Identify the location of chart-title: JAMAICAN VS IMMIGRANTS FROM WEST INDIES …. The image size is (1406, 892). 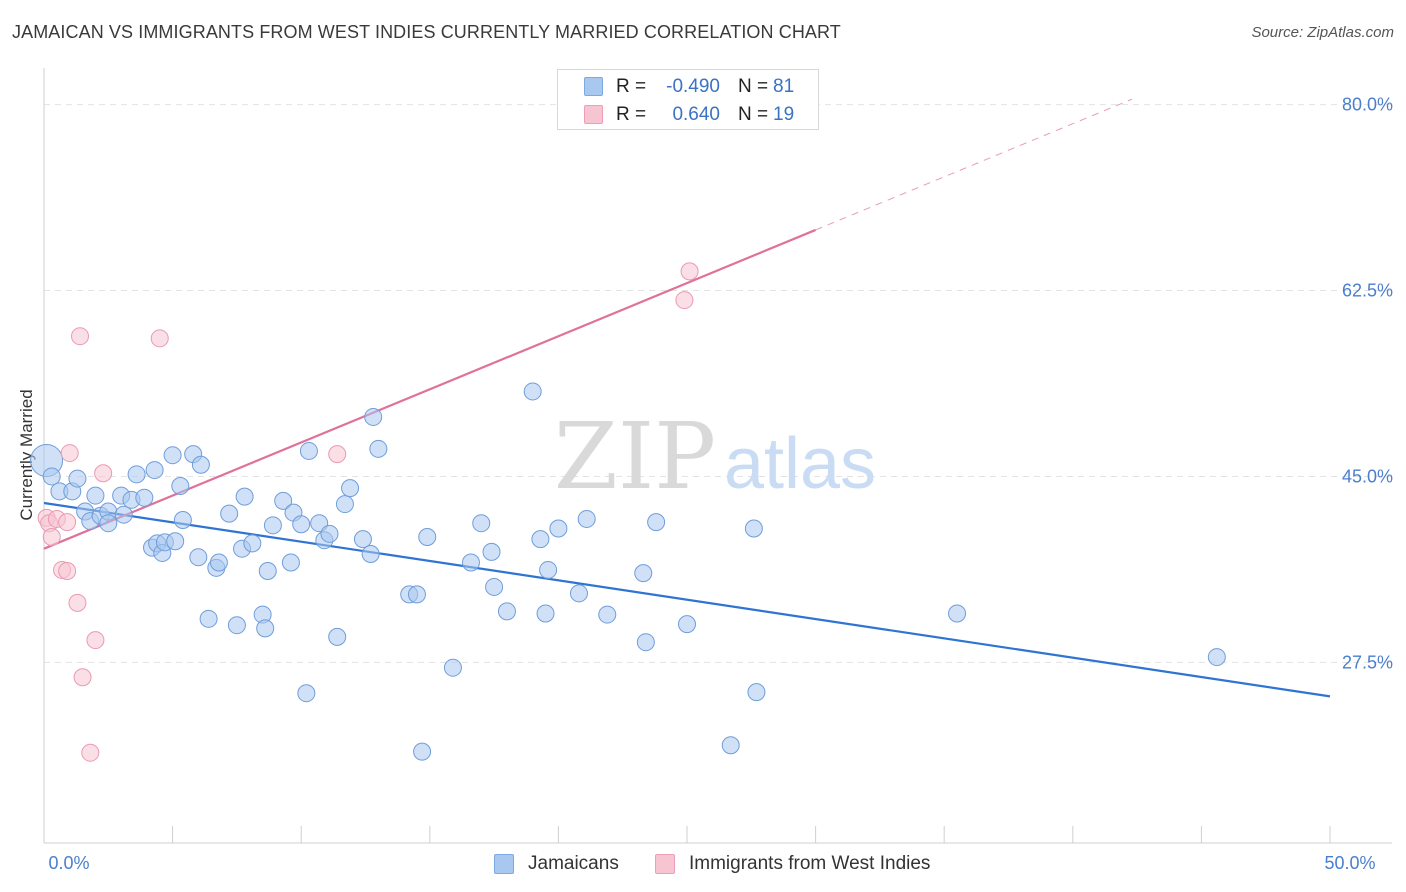
(426, 32).